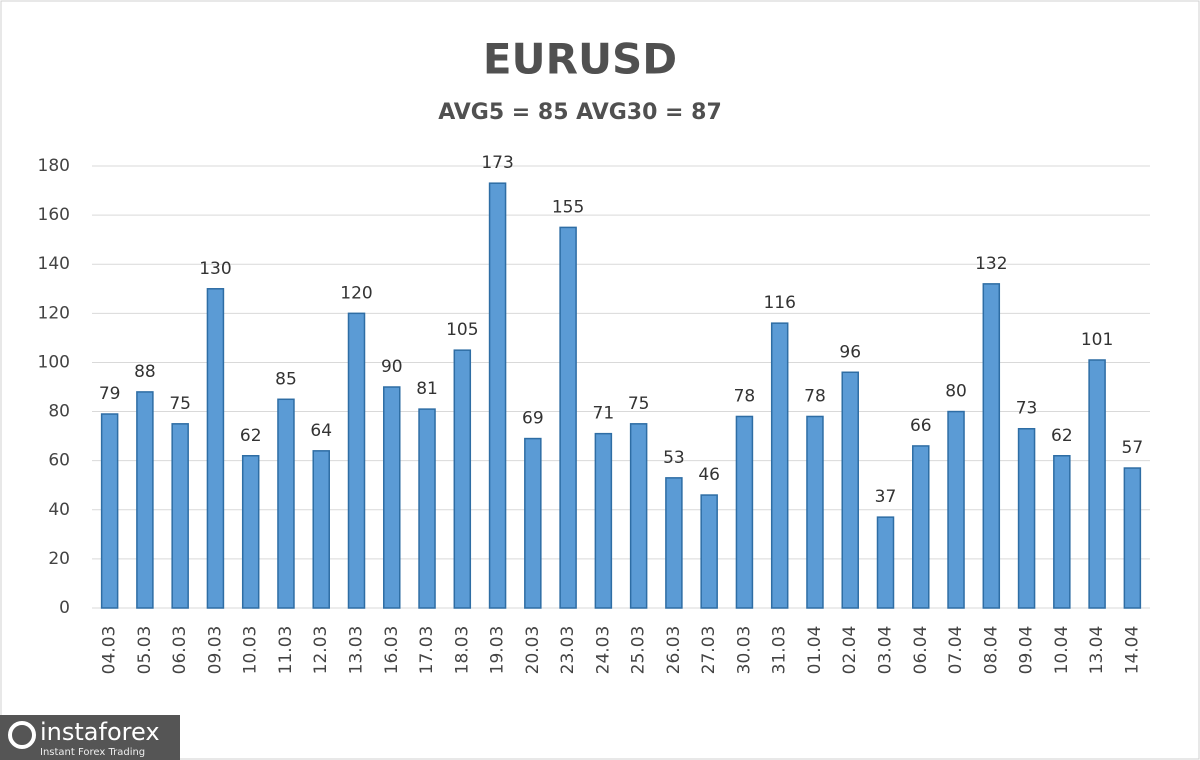 The image size is (1200, 760). What do you see at coordinates (110, 650) in the screenshot?
I see `x-tick-label: 04.03` at bounding box center [110, 650].